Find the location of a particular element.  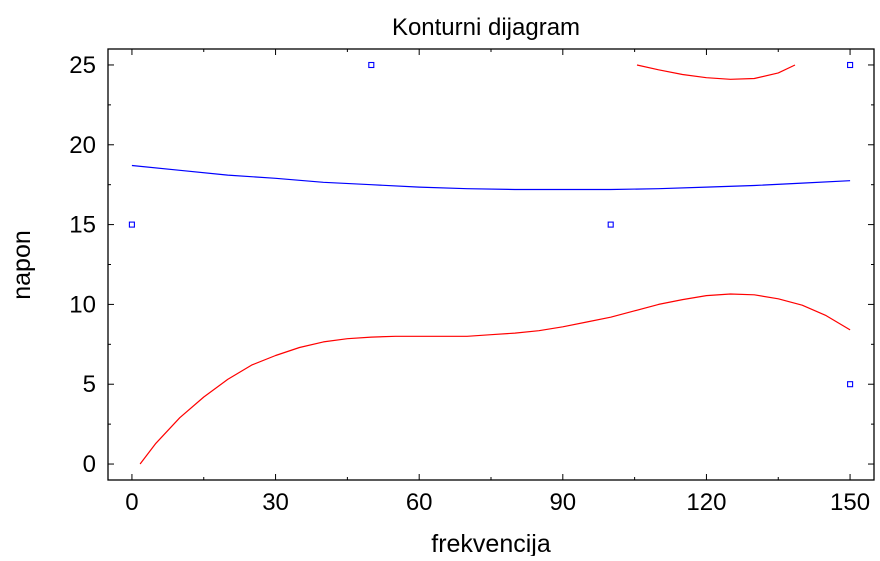

x-tick-label: 30 is located at coordinates (275, 502).